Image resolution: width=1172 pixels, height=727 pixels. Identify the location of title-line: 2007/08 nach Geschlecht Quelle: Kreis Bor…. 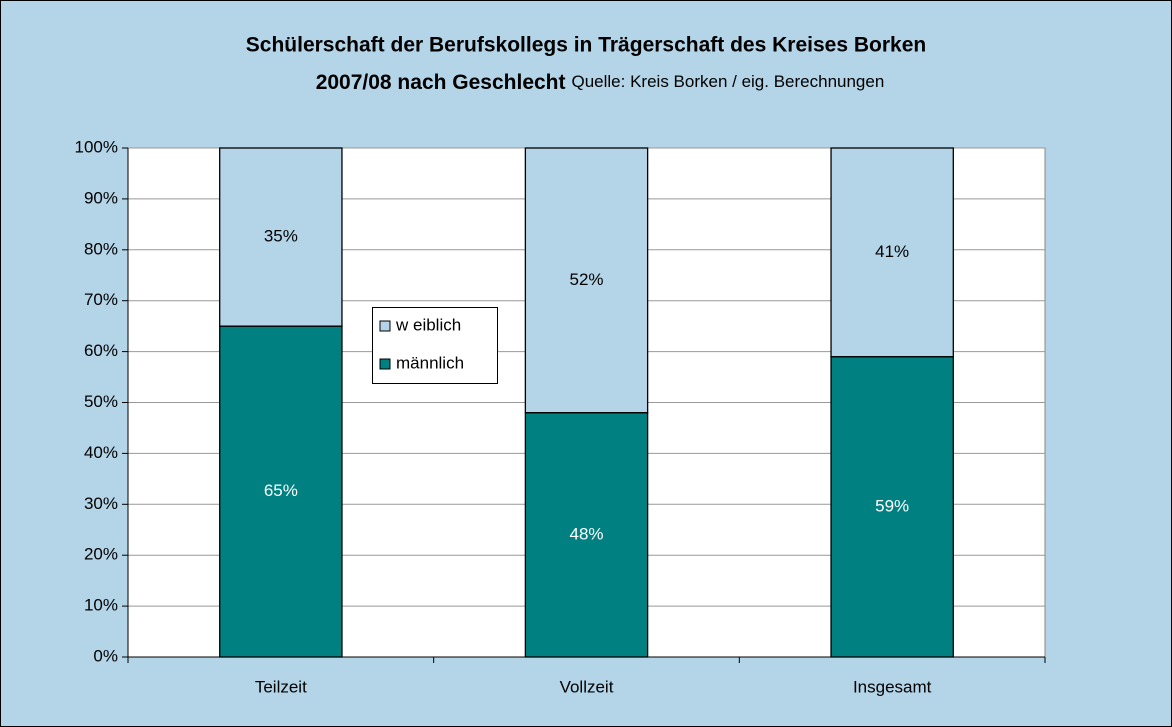
(600, 82).